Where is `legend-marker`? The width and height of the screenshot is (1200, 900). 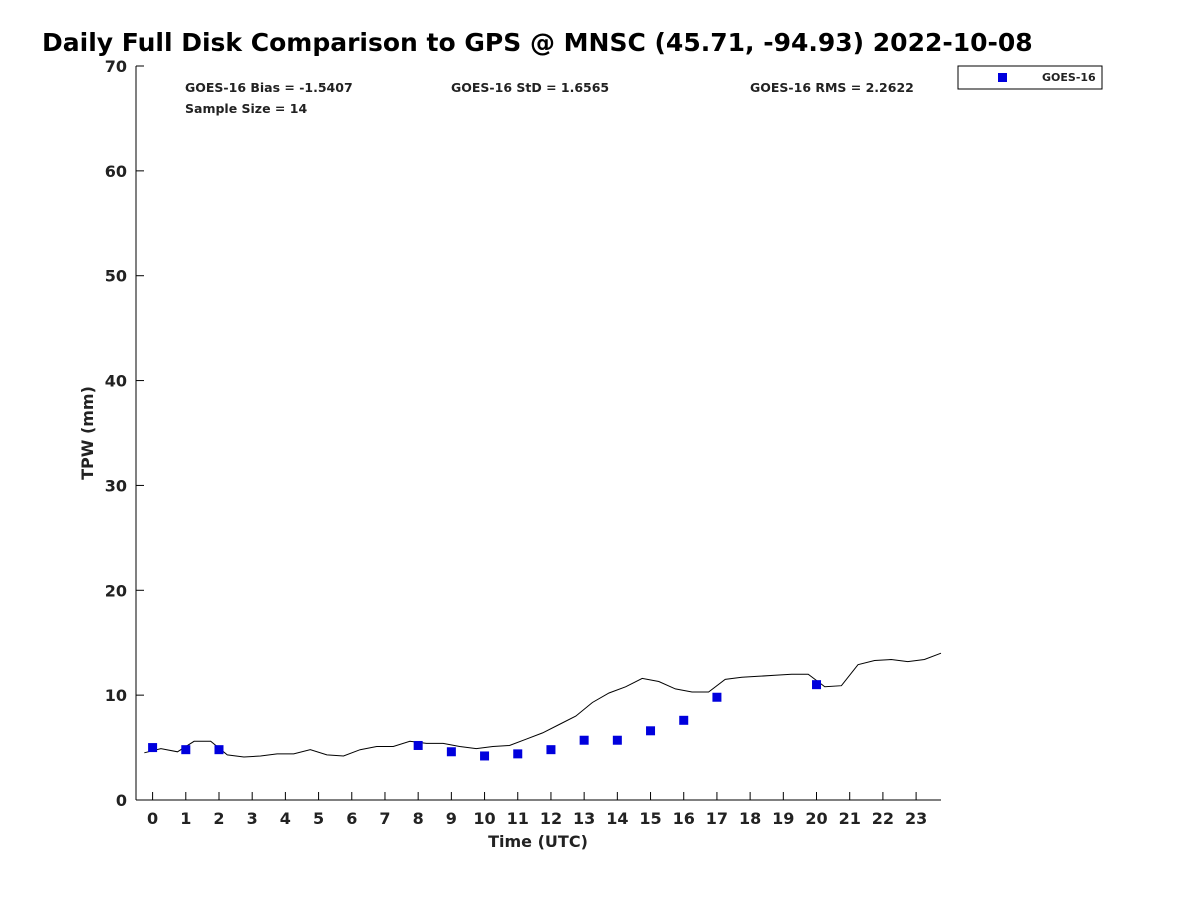 legend-marker is located at coordinates (1002, 77).